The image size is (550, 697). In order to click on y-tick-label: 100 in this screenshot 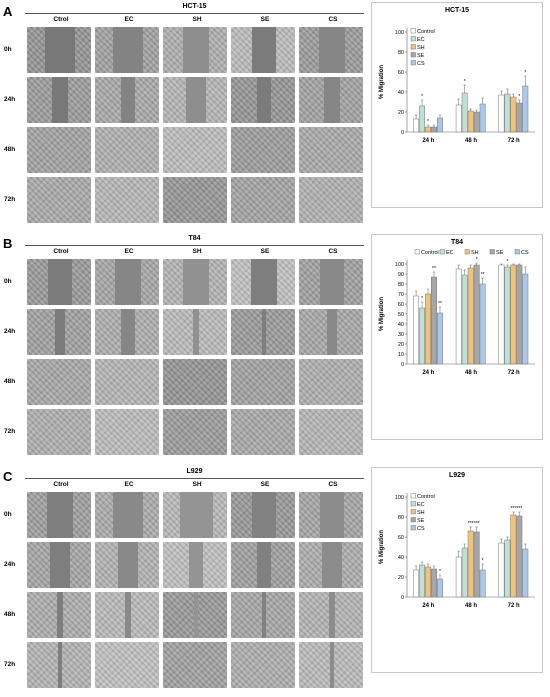, I will do `click(399, 498)`.